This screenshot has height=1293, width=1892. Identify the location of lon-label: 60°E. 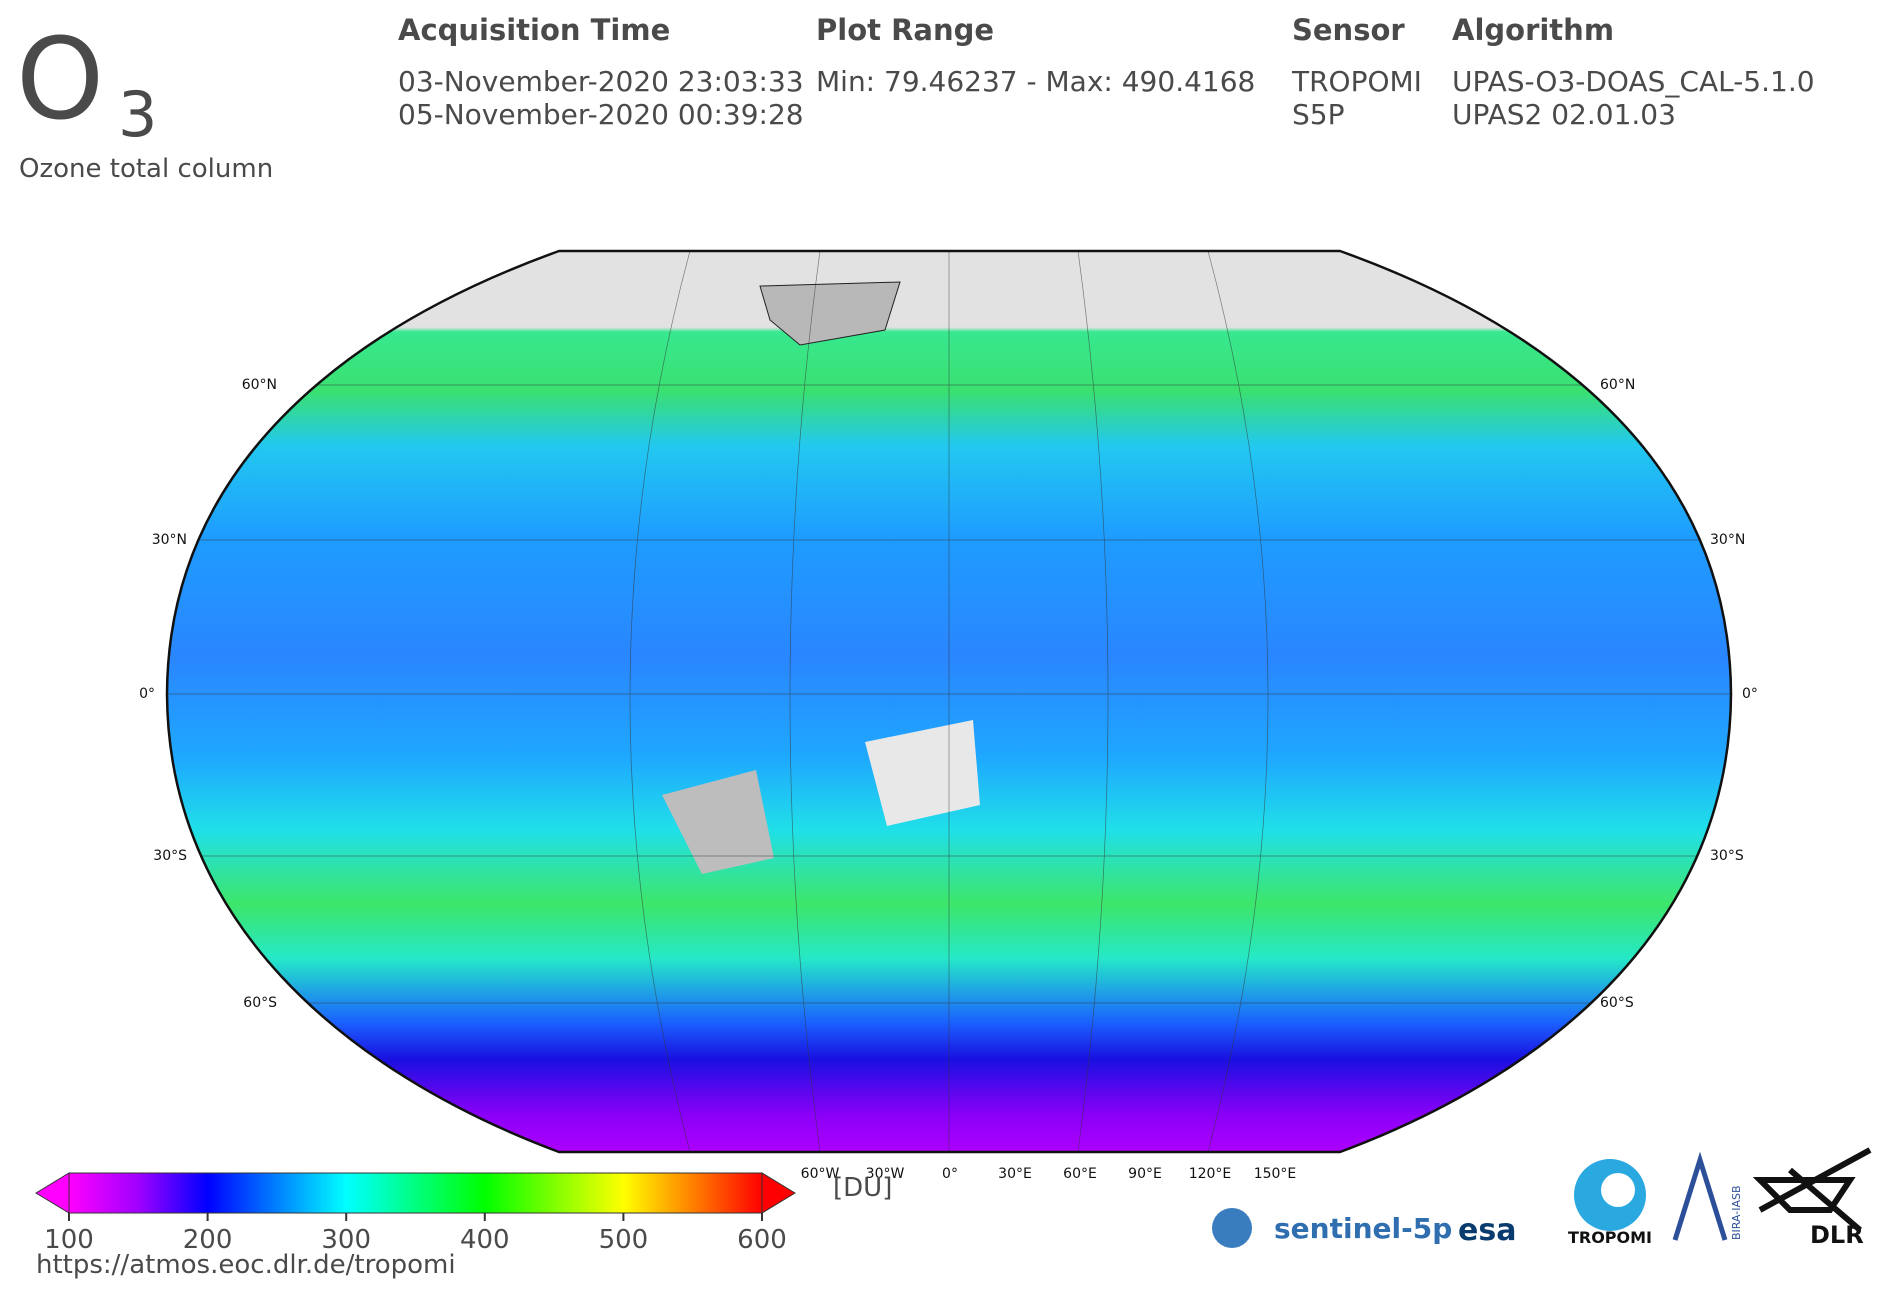
(1080, 1174).